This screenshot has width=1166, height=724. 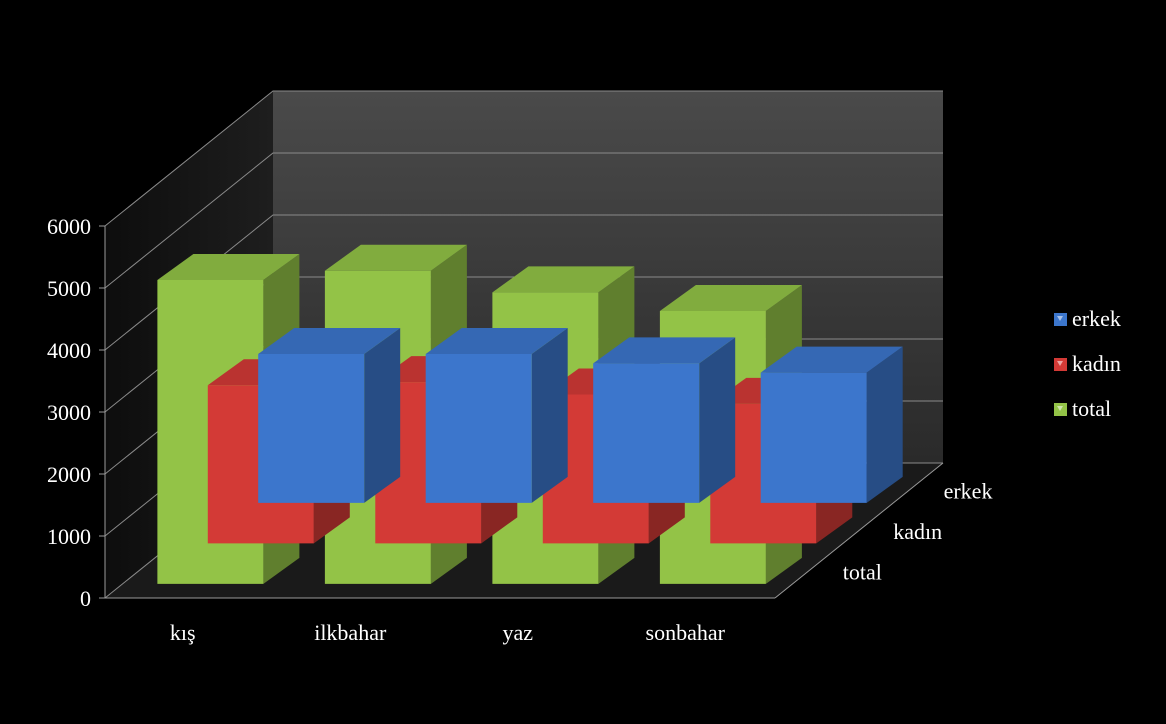 I want to click on bar-erkek-sonbahar, so click(x=831, y=424).